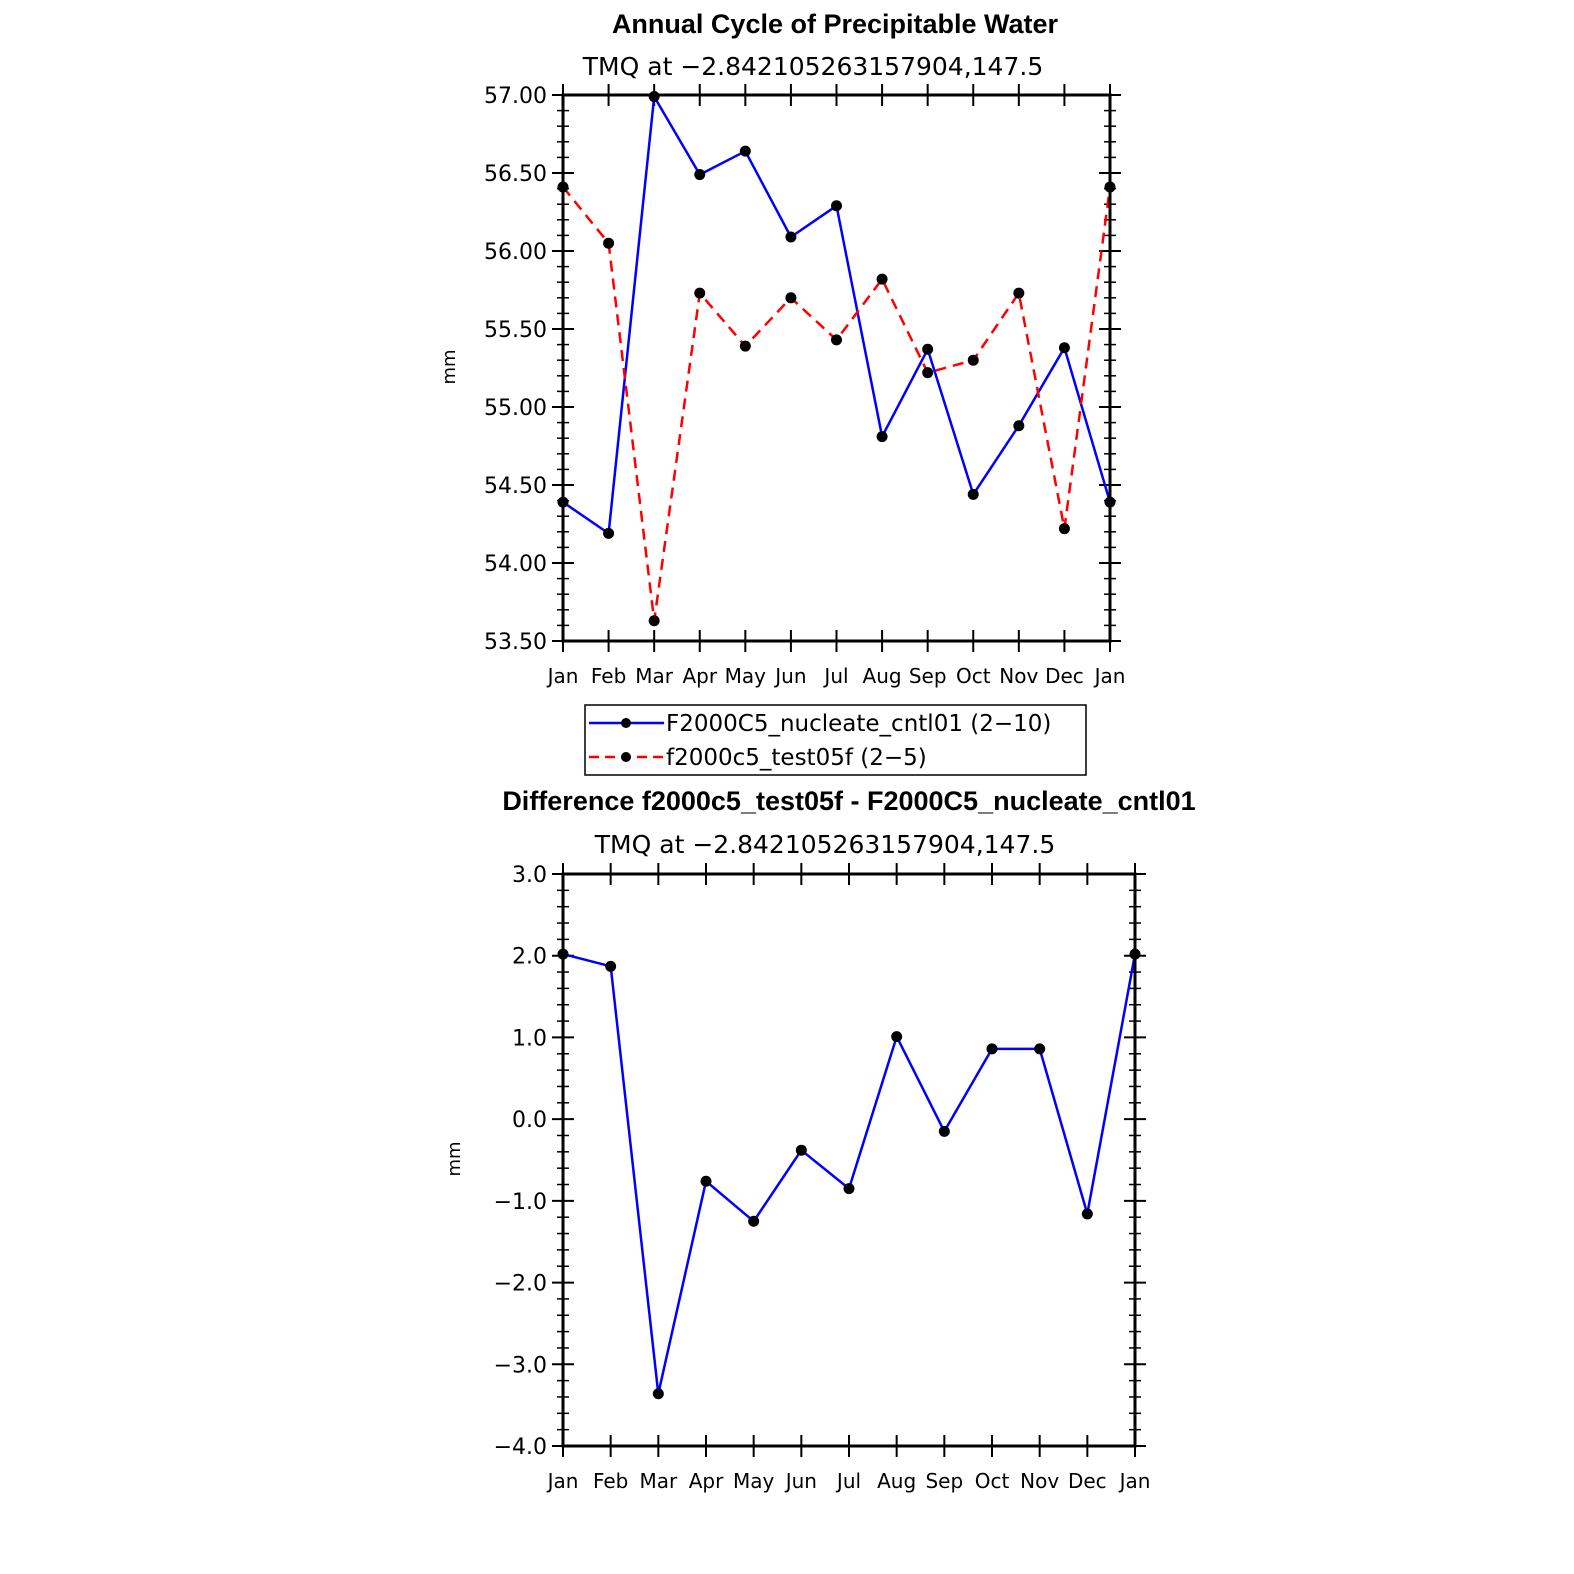 The image size is (1574, 1574). I want to click on top-chart-subtitle: TMQ at −2.842105263157904,147.5, so click(812, 66).